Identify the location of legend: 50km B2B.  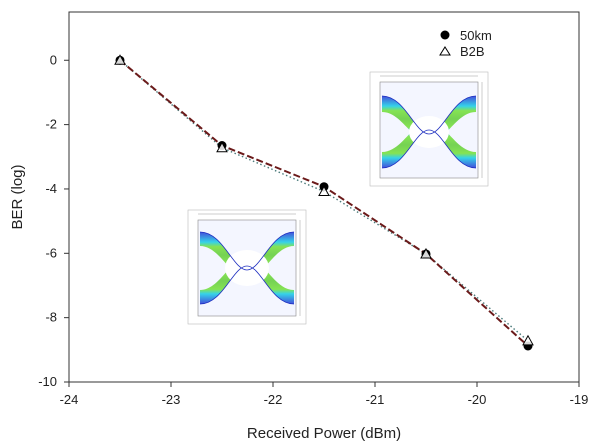
(465, 43).